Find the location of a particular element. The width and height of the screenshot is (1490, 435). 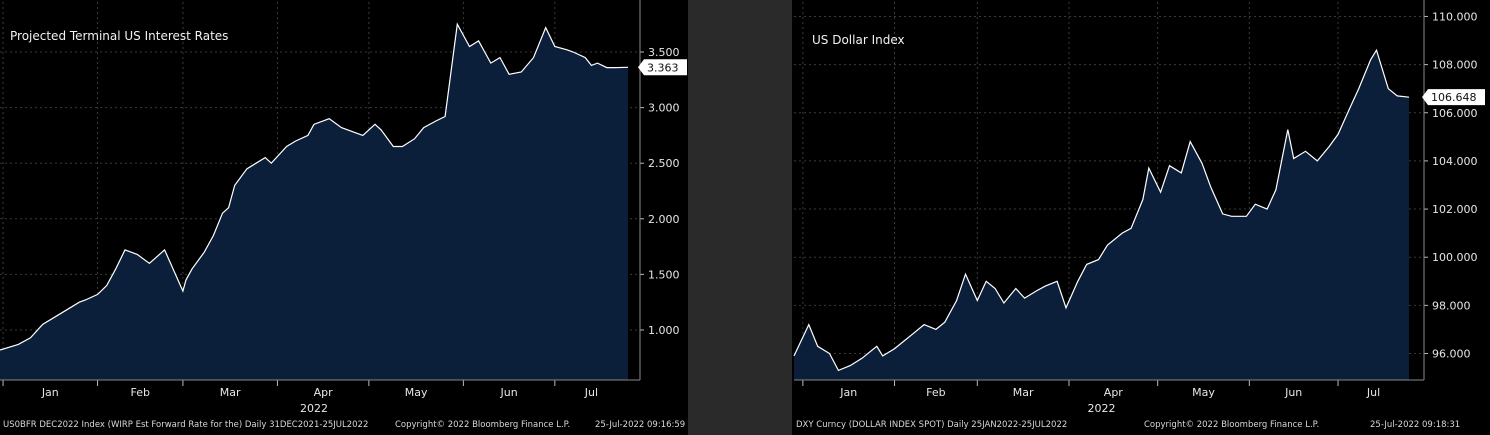

chart-title: US Dollar Index is located at coordinates (858, 40).